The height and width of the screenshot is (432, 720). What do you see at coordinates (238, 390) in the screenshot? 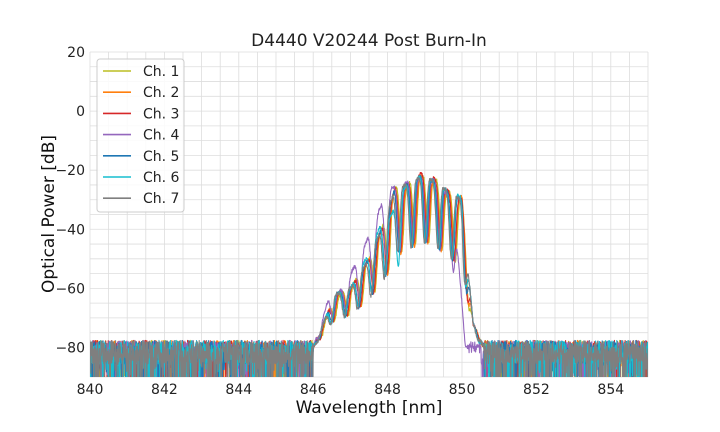
I see `x-tick-label: 844` at bounding box center [238, 390].